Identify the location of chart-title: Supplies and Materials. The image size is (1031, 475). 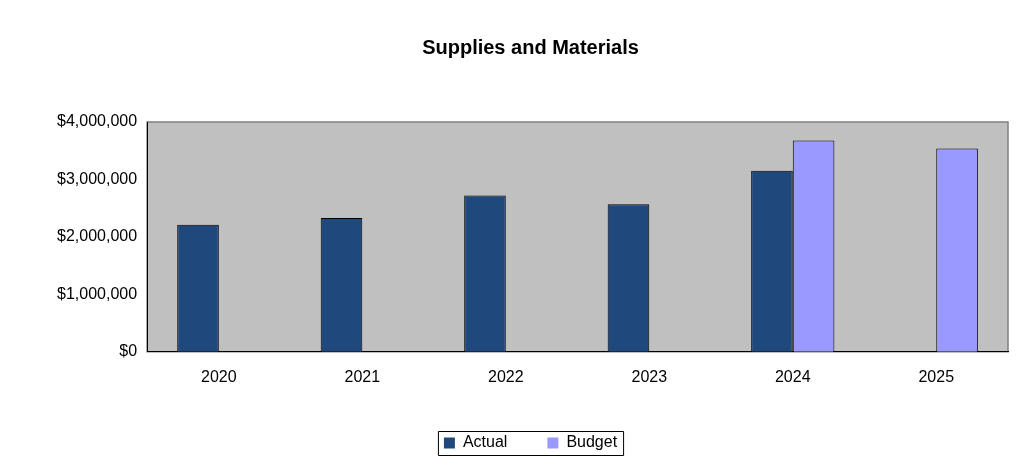
(530, 46).